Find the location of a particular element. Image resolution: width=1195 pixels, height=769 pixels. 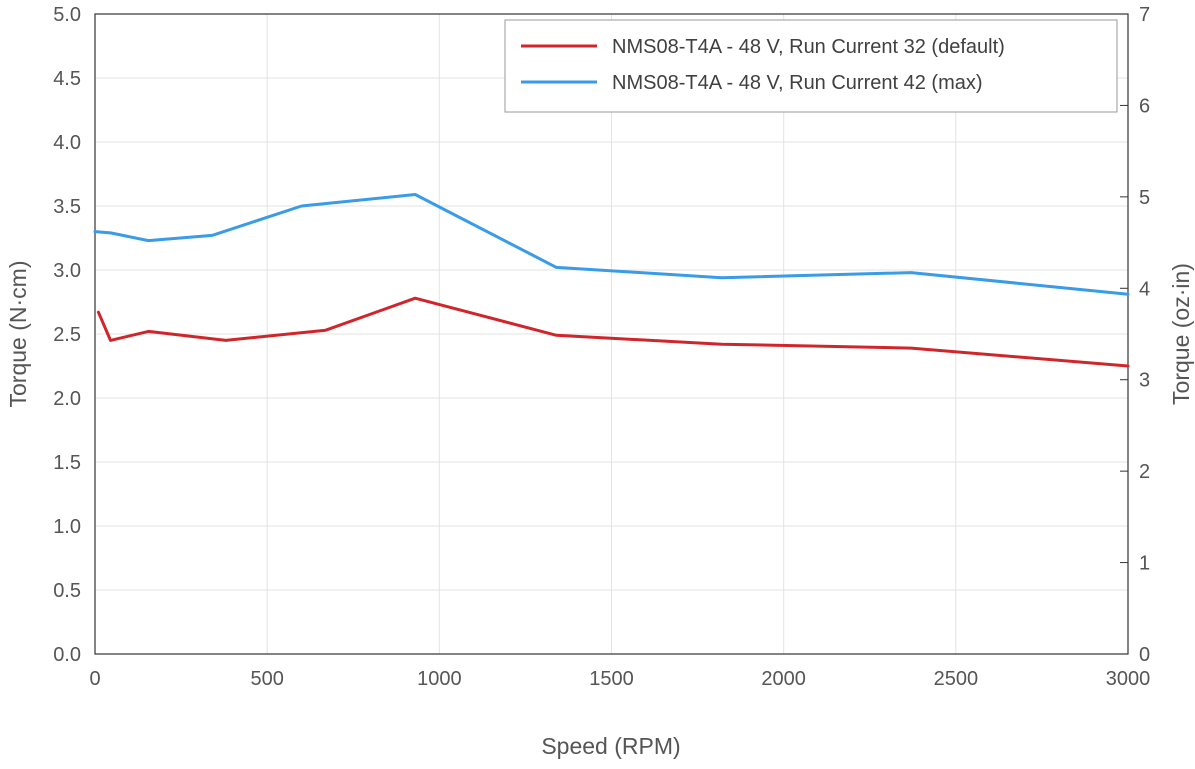

series-line-max is located at coordinates (611, 244).